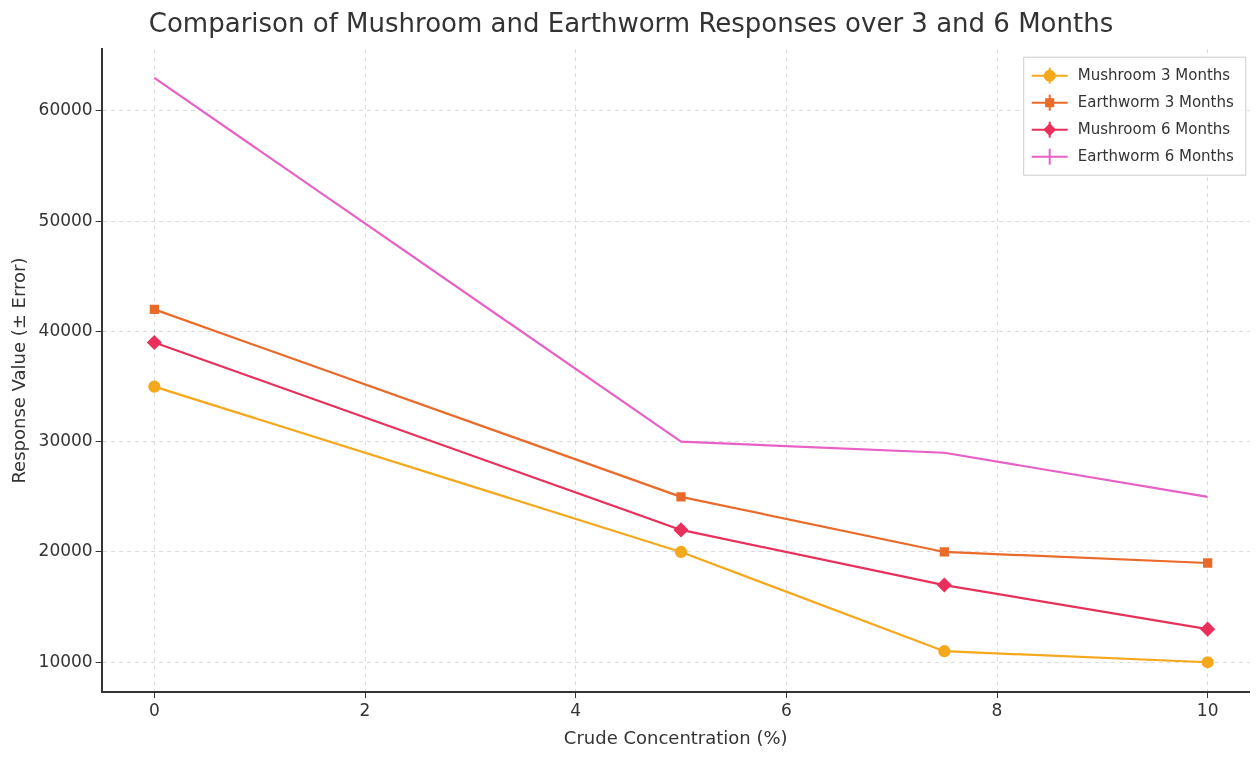  What do you see at coordinates (1154, 74) in the screenshot?
I see `legend-label: Mushroom 3 Months` at bounding box center [1154, 74].